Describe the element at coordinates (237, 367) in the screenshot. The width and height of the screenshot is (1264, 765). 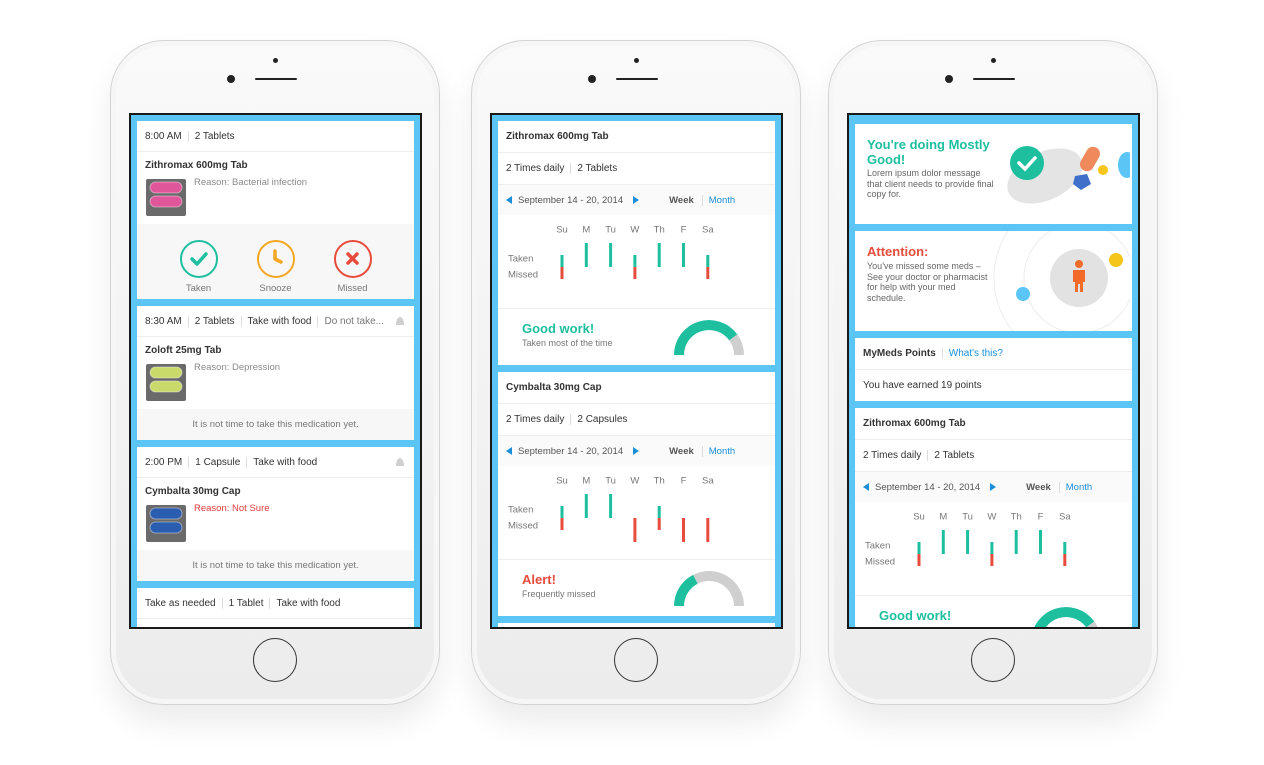
I see `reason: Reason: Depression` at that location.